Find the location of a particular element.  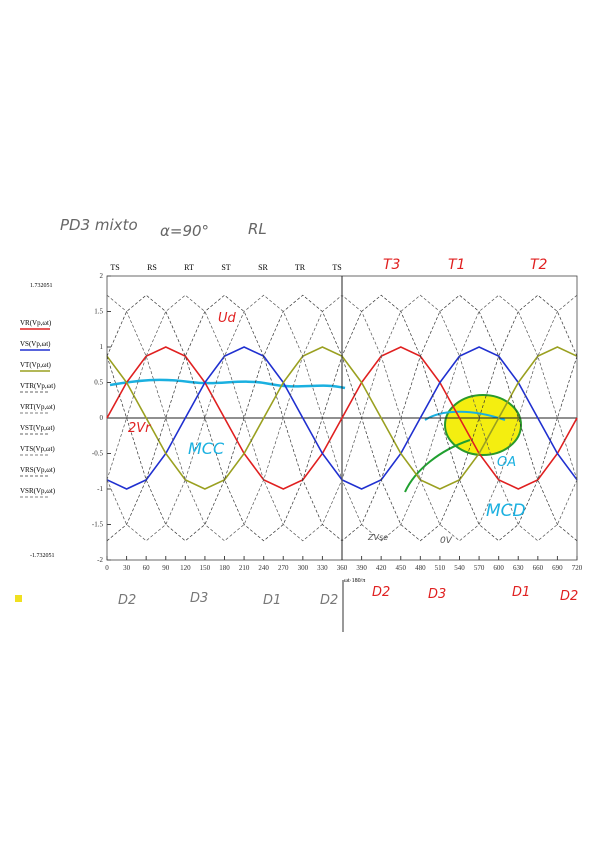

handwritten-note: Ud is located at coordinates (227, 318).